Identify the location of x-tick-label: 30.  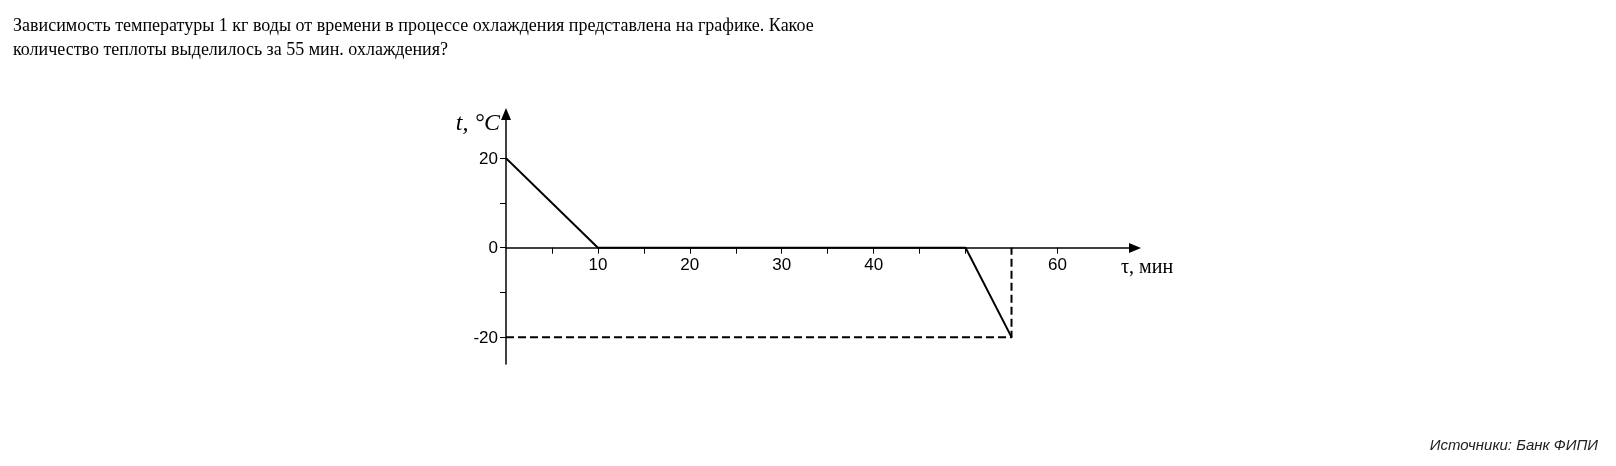
(782, 264).